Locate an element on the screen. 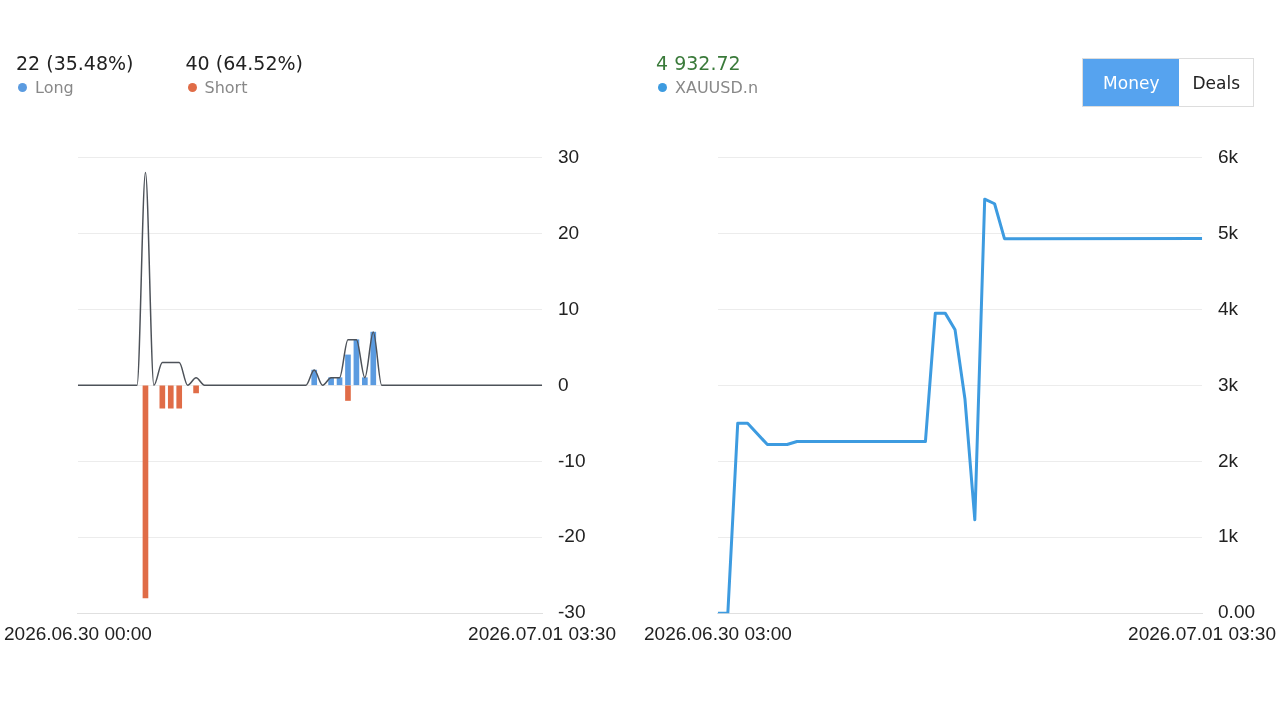  x-tick-label: 2026.06.30 03:00 is located at coordinates (718, 633).